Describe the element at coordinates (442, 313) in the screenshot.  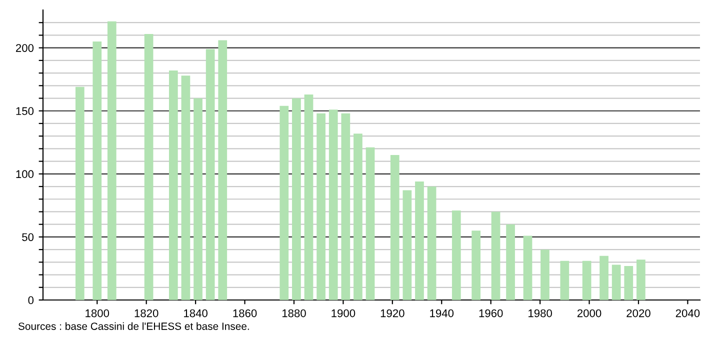
I see `x-tick-label: 1940` at that location.